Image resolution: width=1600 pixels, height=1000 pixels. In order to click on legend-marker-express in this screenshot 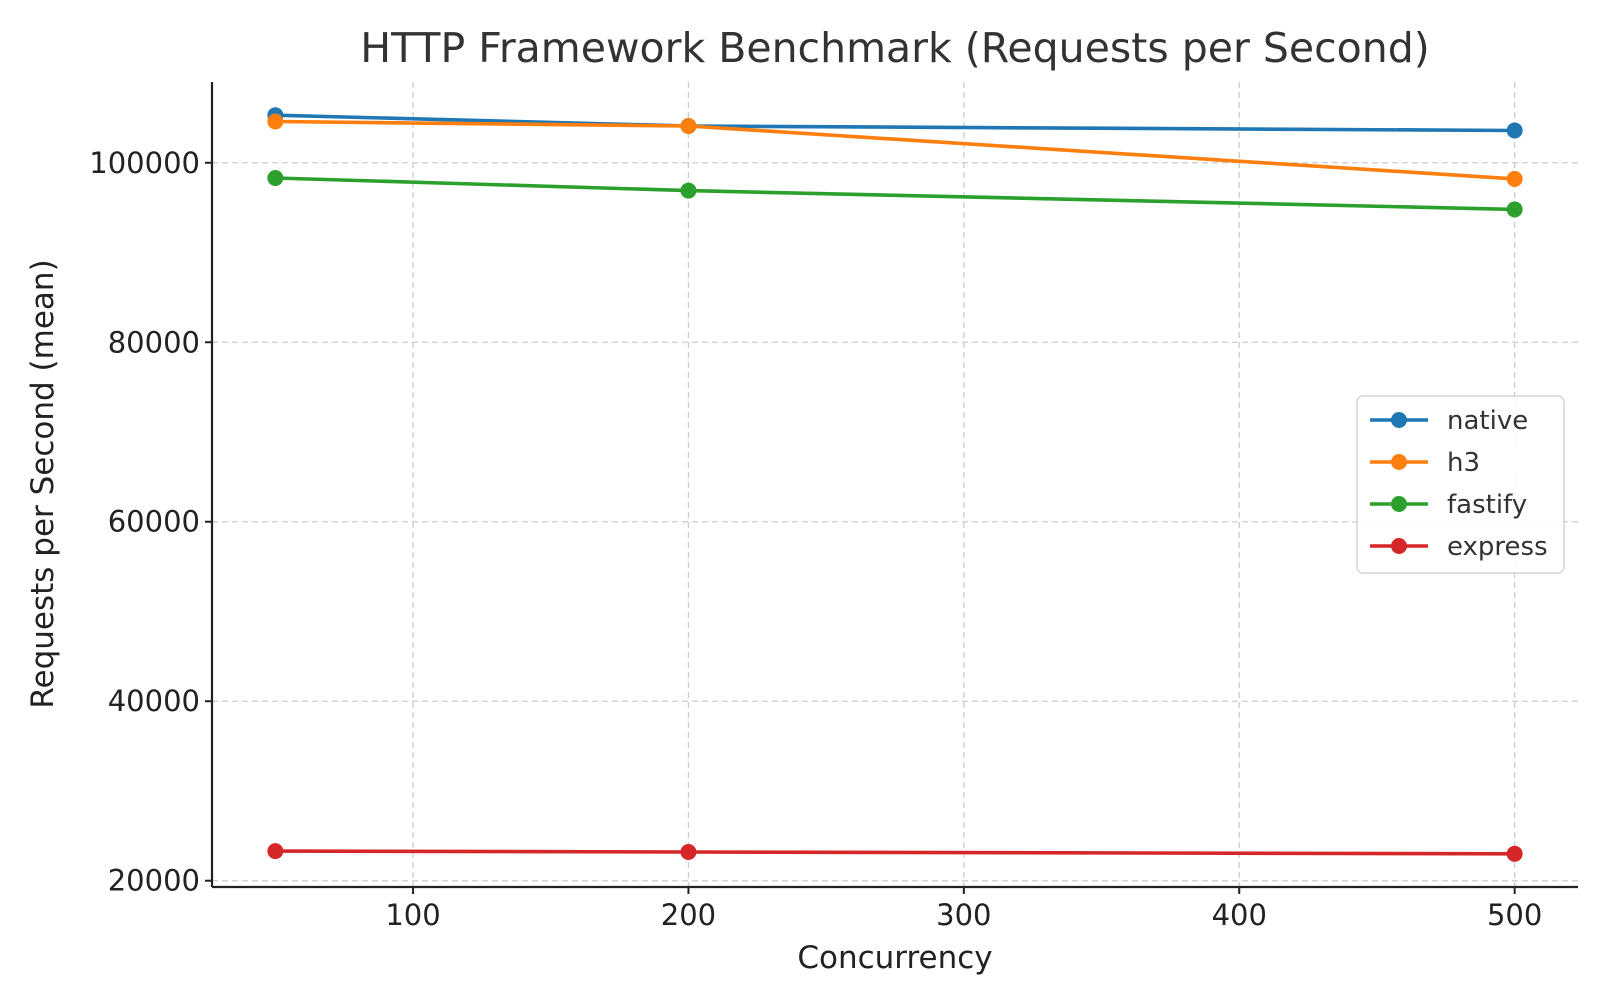, I will do `click(1399, 546)`.